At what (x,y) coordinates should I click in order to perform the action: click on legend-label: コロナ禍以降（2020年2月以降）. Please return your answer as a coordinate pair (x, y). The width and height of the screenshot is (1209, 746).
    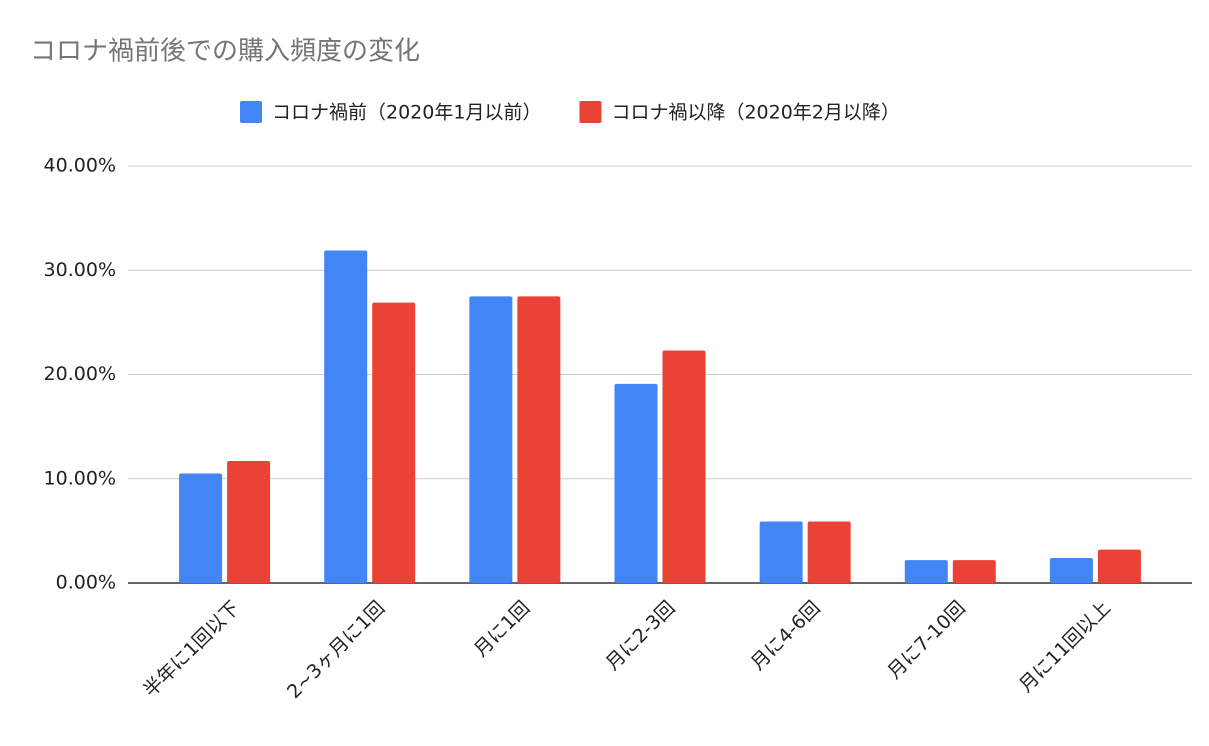
    Looking at the image, I should click on (755, 113).